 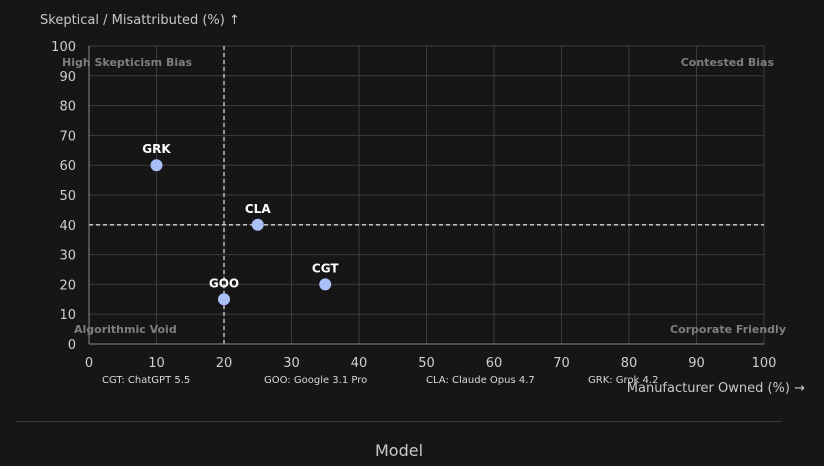 I want to click on x-tick-label: 30, so click(x=291, y=363).